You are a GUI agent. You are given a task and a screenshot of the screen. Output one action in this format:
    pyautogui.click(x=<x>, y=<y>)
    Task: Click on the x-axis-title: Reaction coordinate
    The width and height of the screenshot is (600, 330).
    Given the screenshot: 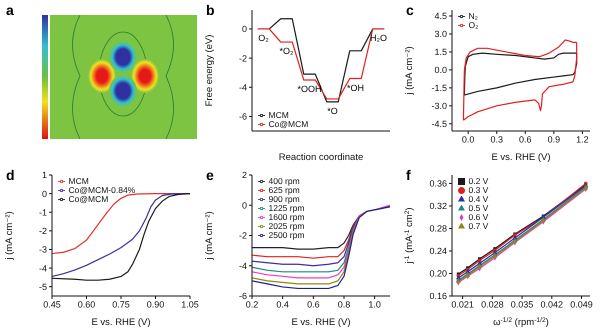 What is the action you would take?
    pyautogui.click(x=321, y=157)
    